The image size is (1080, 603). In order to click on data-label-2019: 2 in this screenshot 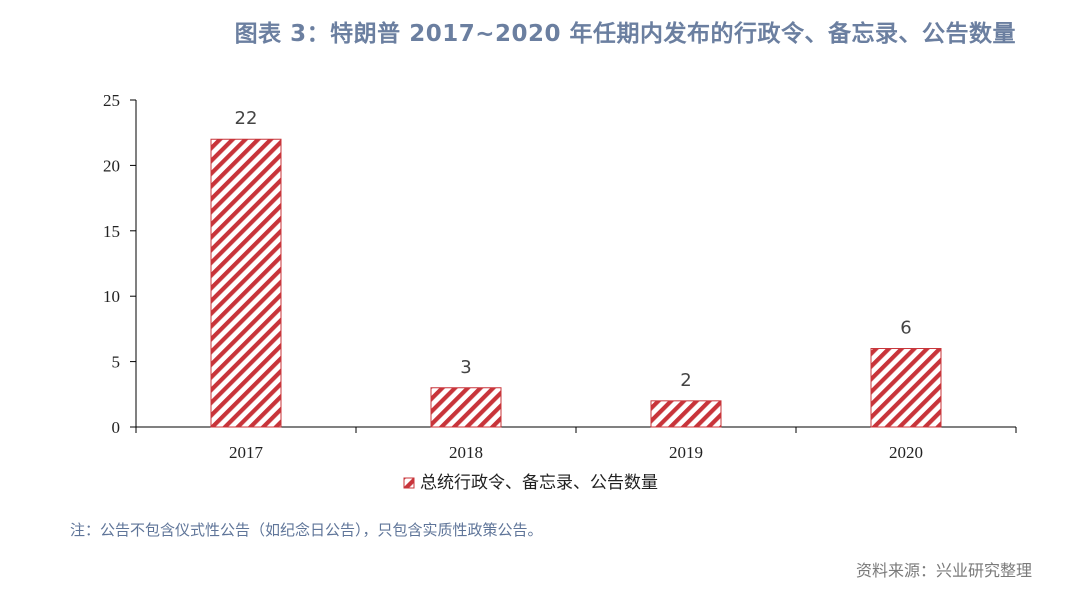, I will do `click(685, 380)`.